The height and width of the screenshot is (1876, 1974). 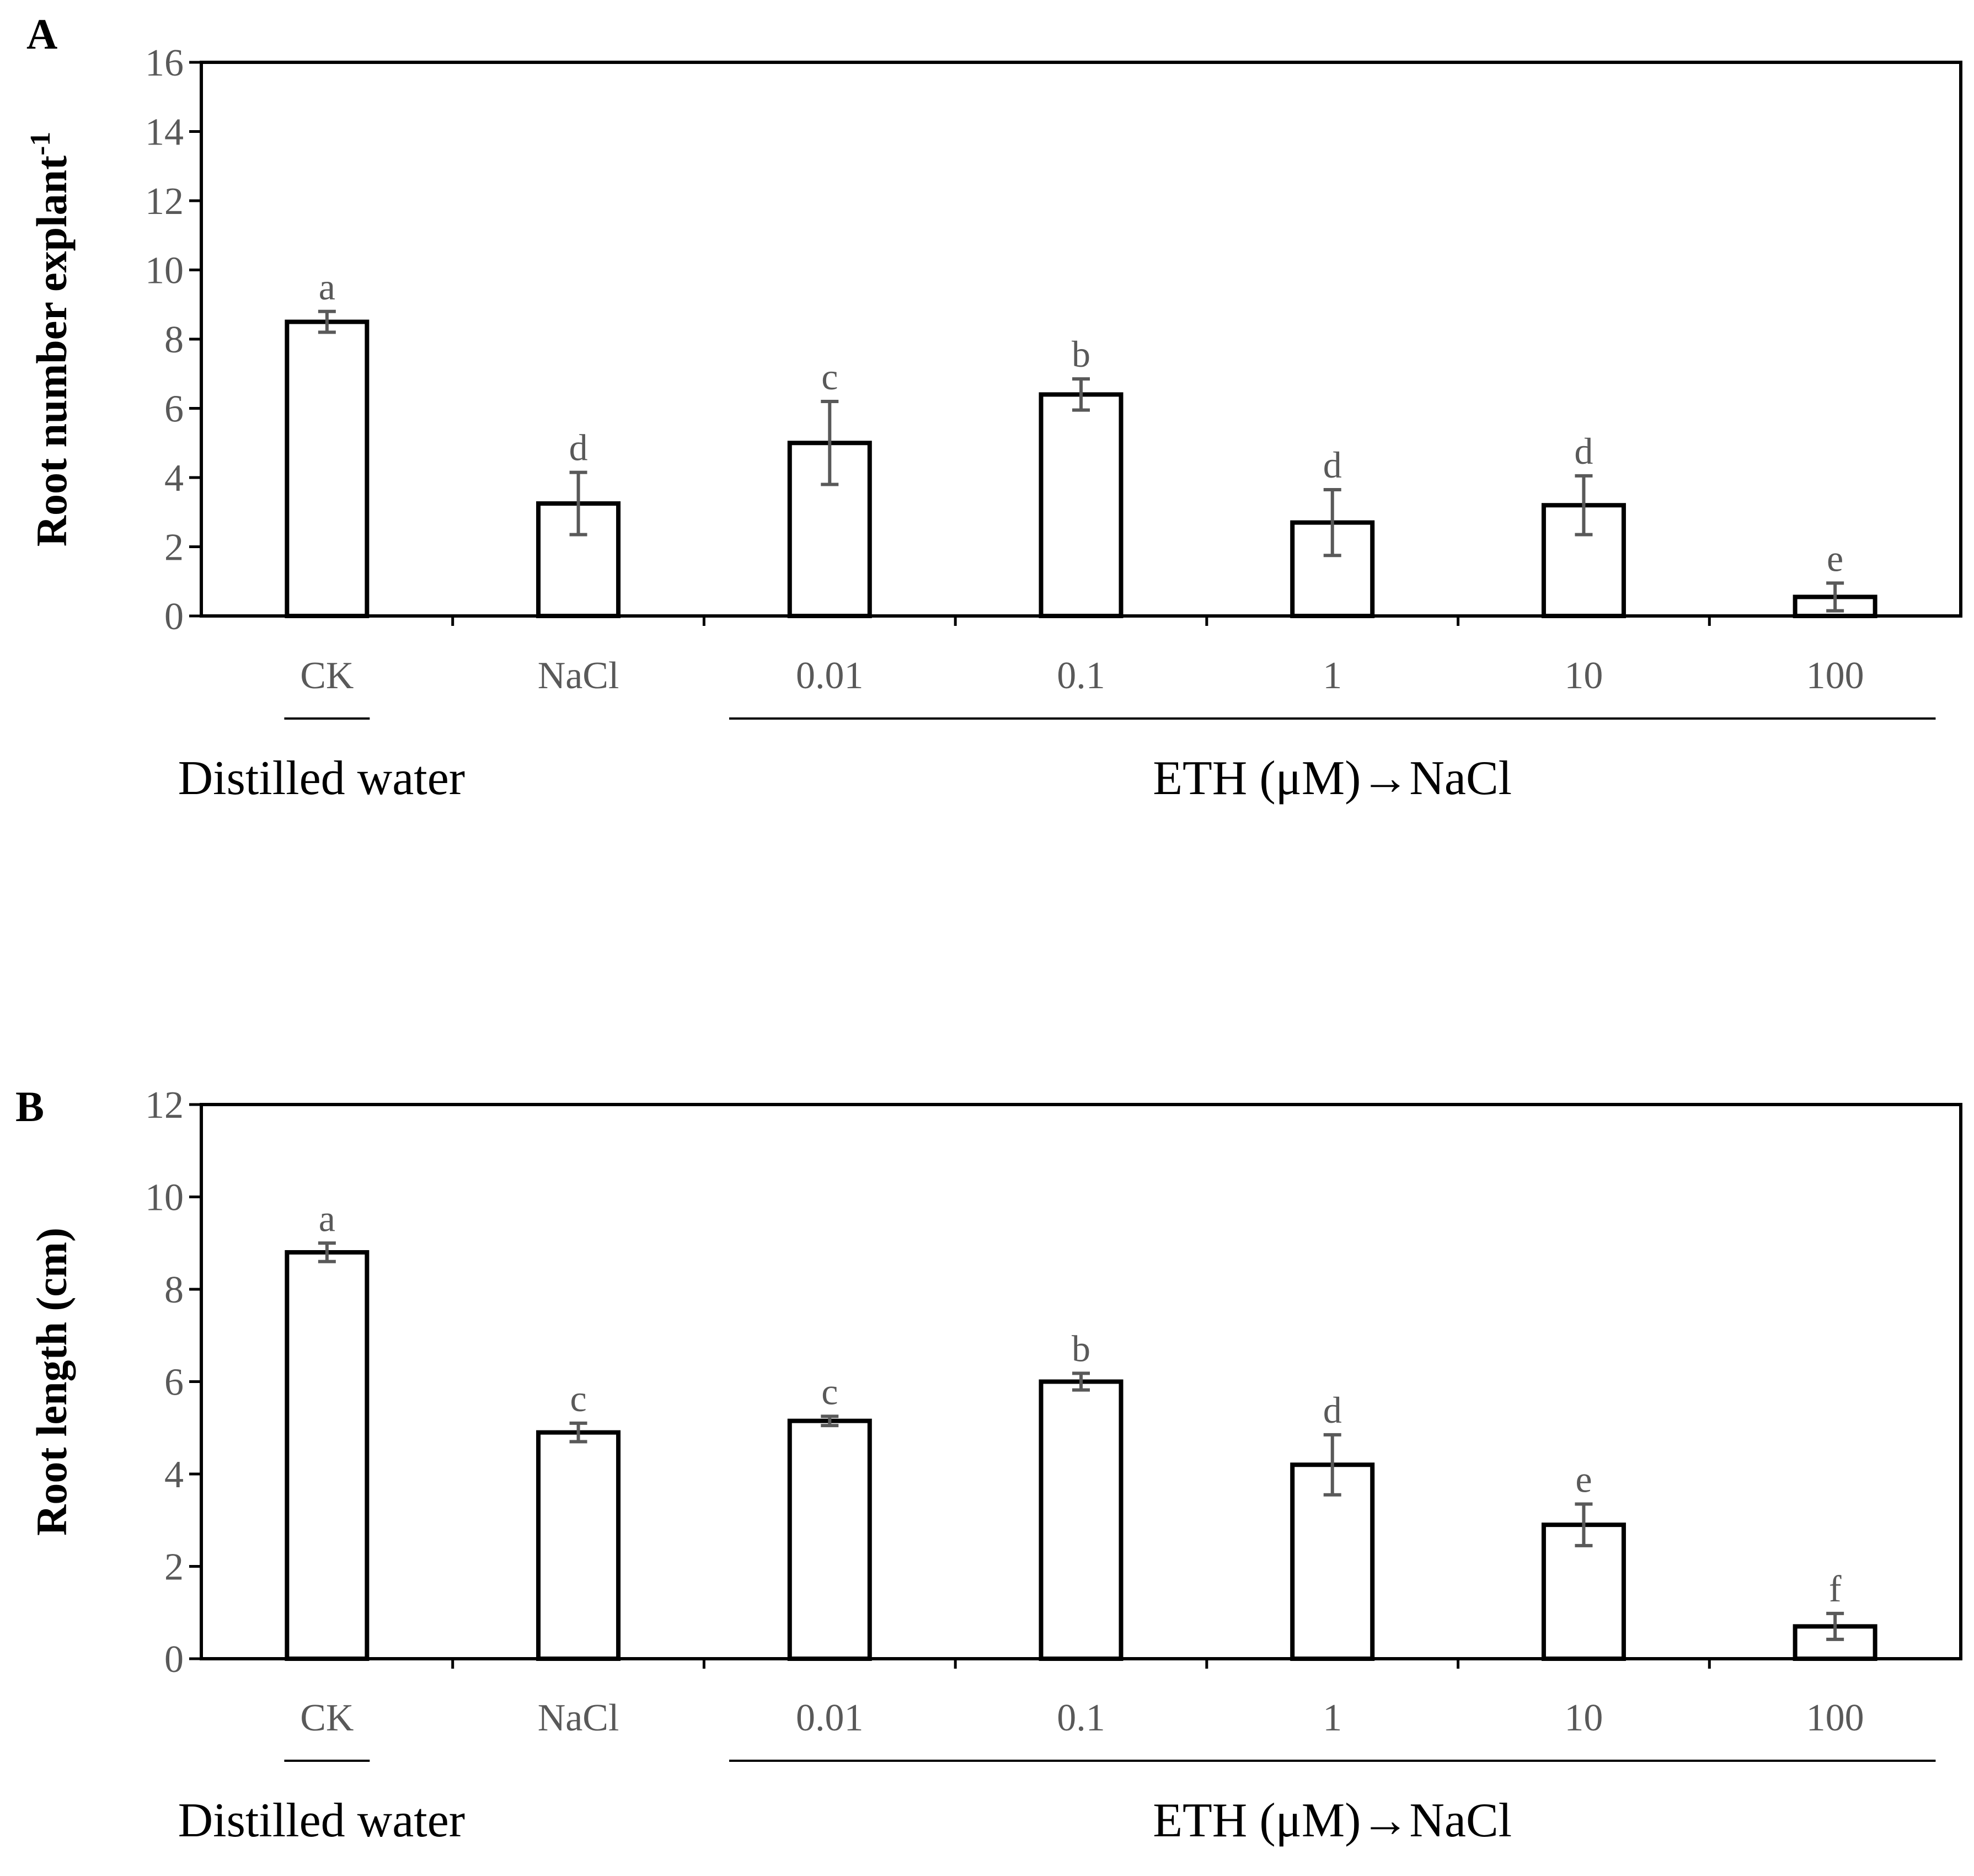 What do you see at coordinates (52, 351) in the screenshot?
I see `y-axis-title-text: Root number explant` at bounding box center [52, 351].